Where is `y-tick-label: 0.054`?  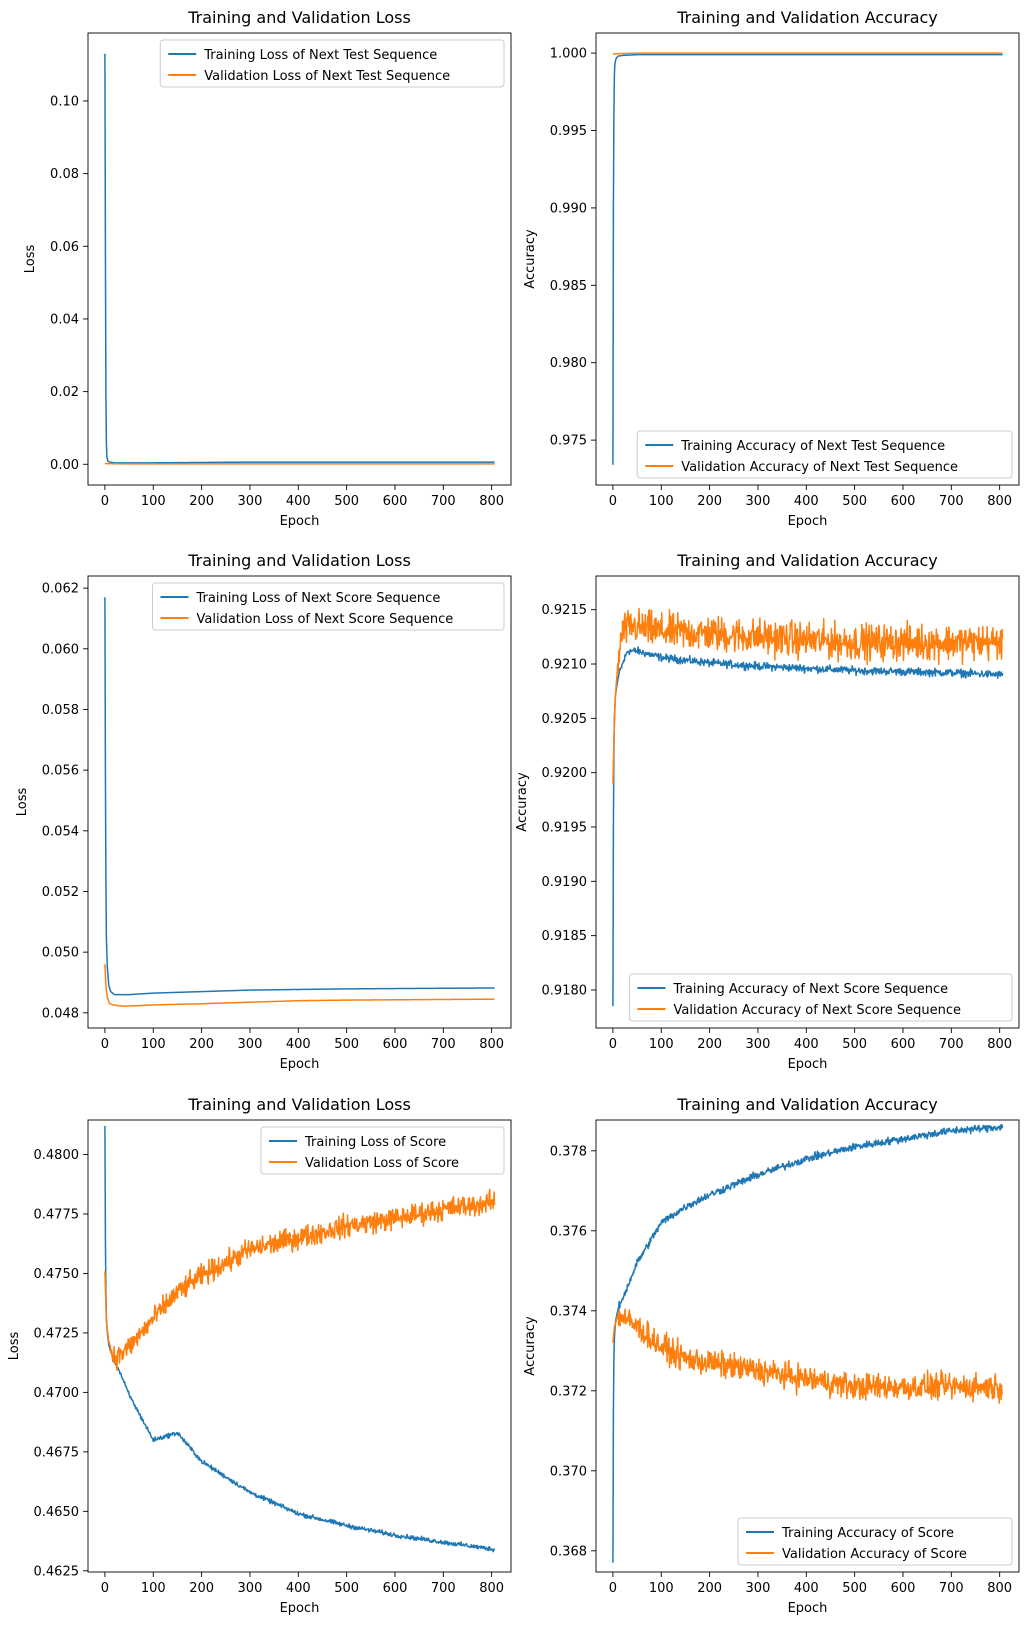 y-tick-label: 0.054 is located at coordinates (60, 831).